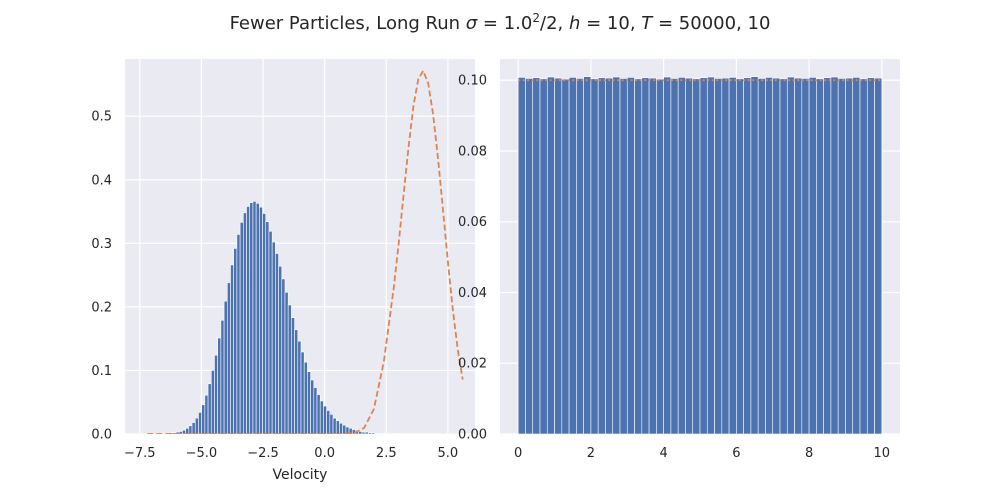 Image resolution: width=1000 pixels, height=488 pixels. Describe the element at coordinates (610, 23) in the screenshot. I see `figure-title-math: = 10,` at that location.